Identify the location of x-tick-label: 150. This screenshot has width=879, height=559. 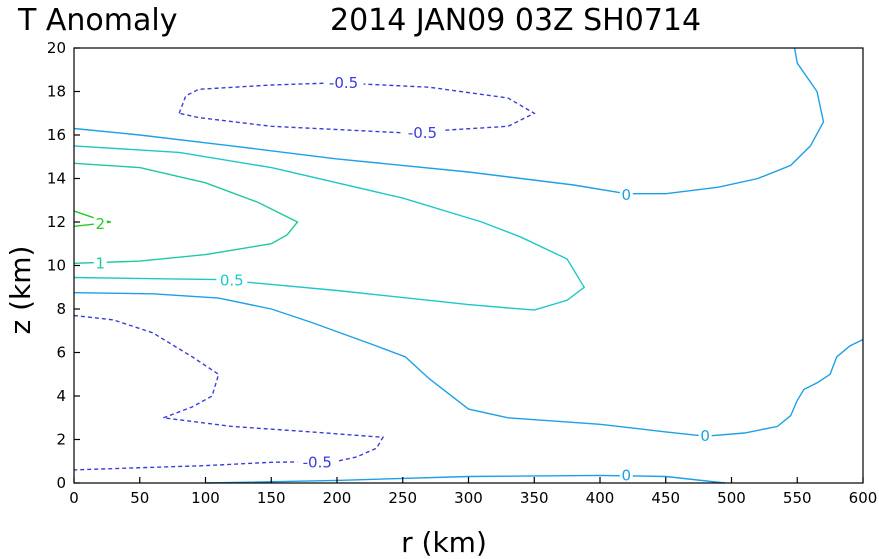
(271, 498).